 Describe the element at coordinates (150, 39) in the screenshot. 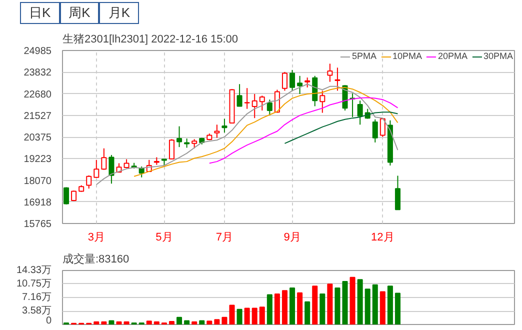

I see `chart-title: 生猪2301[lh2301] 2022-12-16 15:00` at that location.